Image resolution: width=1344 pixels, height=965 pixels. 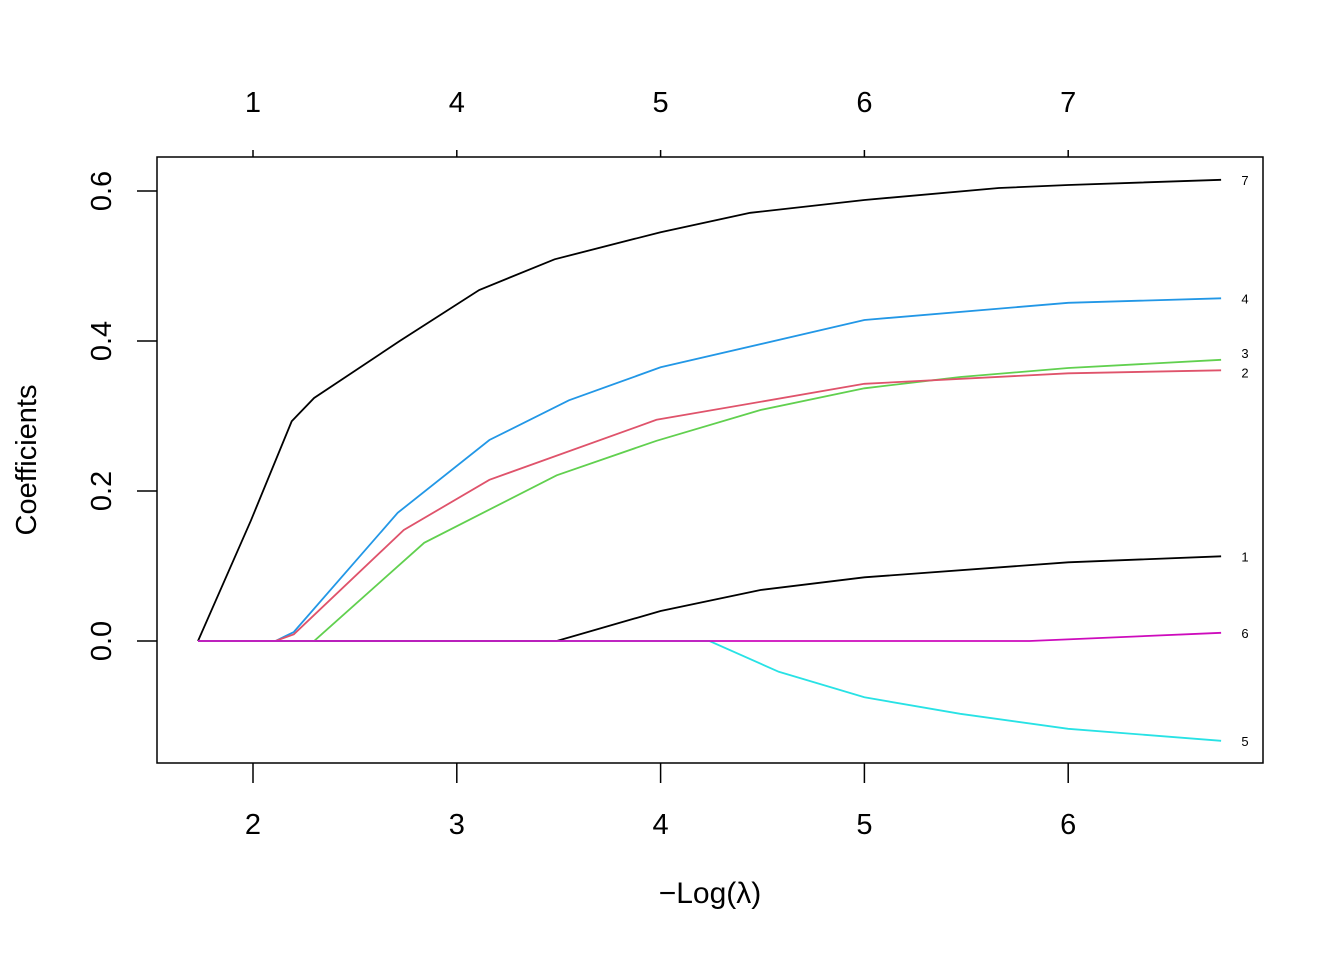 What do you see at coordinates (1244, 741) in the screenshot?
I see `series-end-label-5: 5` at bounding box center [1244, 741].